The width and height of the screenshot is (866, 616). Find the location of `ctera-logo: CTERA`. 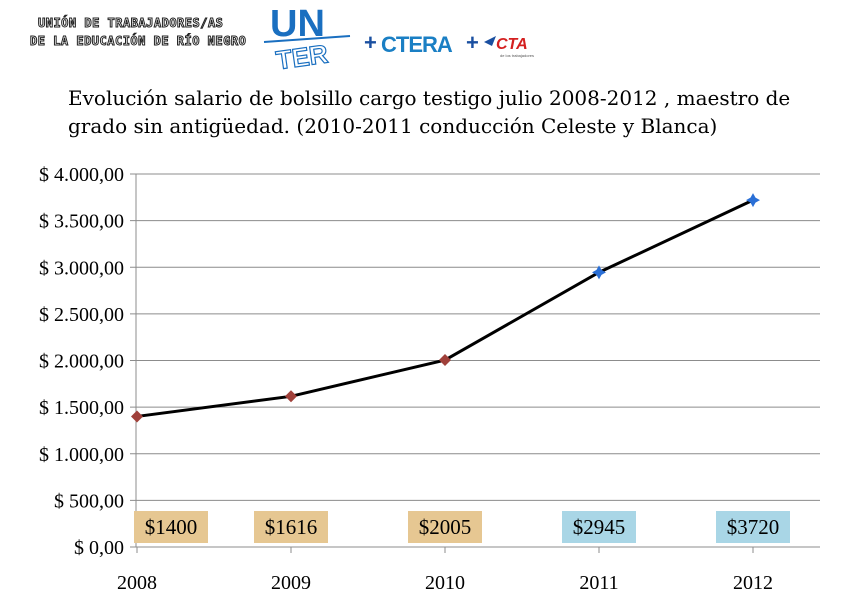

ctera-logo: CTERA is located at coordinates (417, 44).